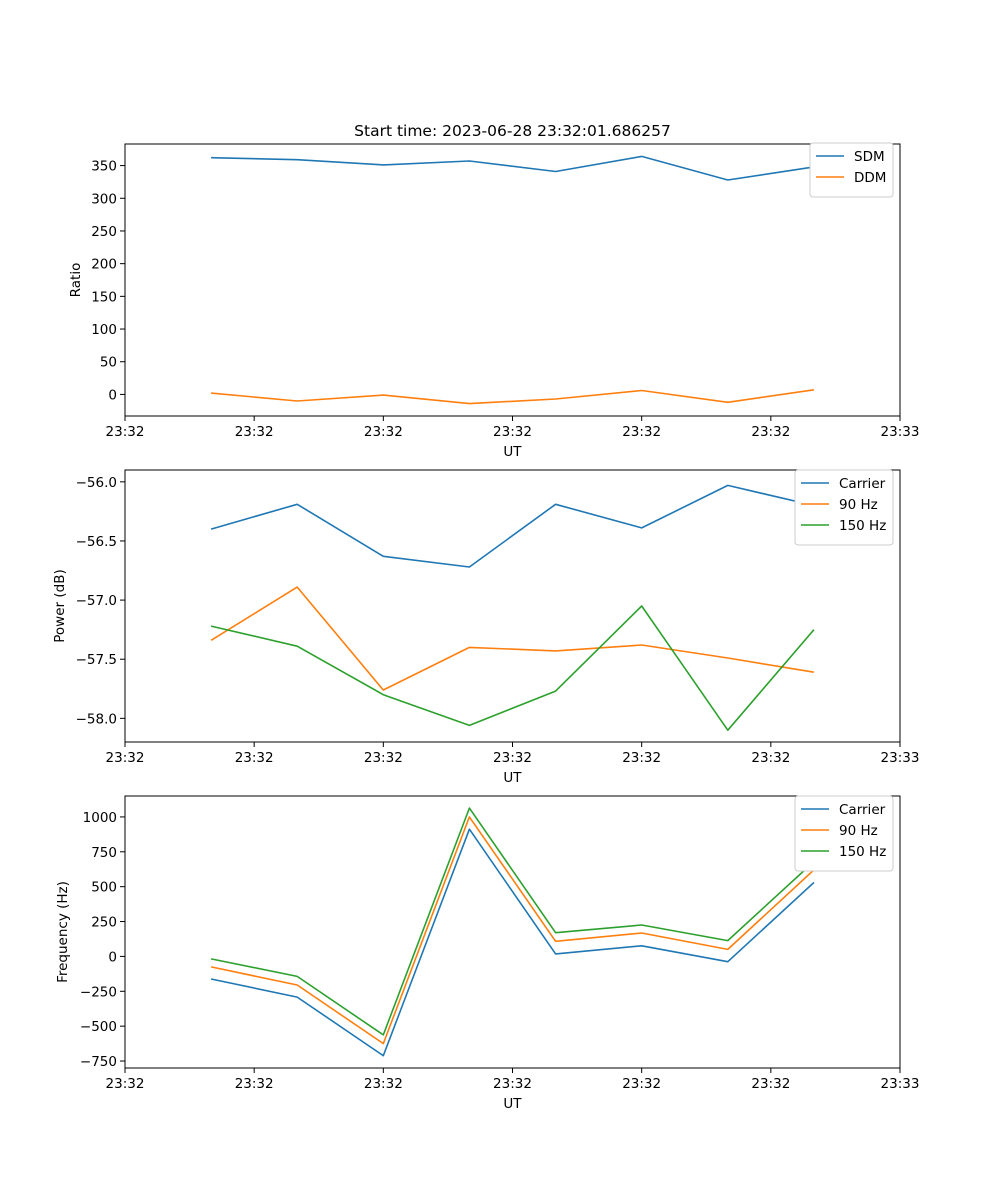 This screenshot has width=1000, height=1200. What do you see at coordinates (76, 280) in the screenshot?
I see `y-axis-label: Ratio` at bounding box center [76, 280].